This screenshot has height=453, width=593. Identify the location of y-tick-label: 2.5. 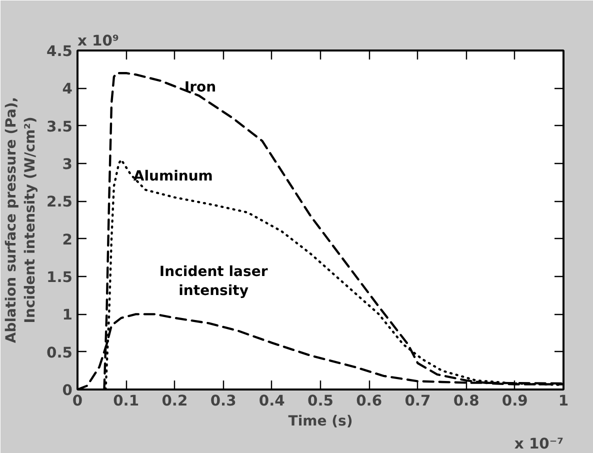
(59, 202).